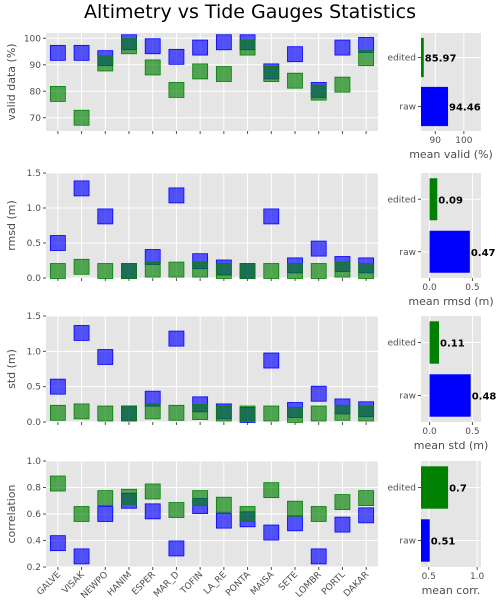 The height and width of the screenshot is (610, 500). Describe the element at coordinates (441, 240) in the screenshot. I see `bar-panel-mean-rmsd-m: 0.0 0.5 mean rmsd (m) edited 0.09 raw 0.47` at that location.